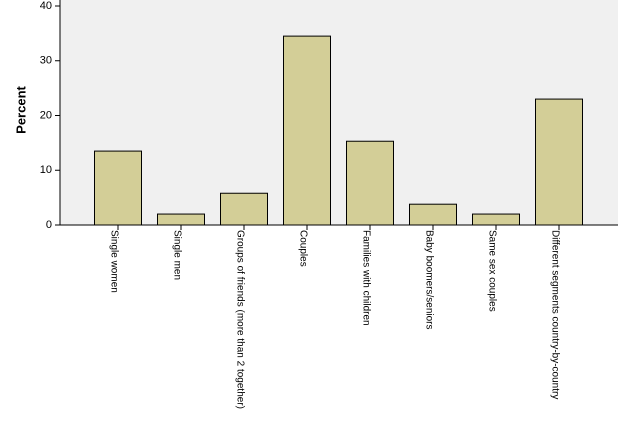 The width and height of the screenshot is (625, 436). What do you see at coordinates (554, 314) in the screenshot?
I see `x-tick-label: Different segments country-by-country` at bounding box center [554, 314].